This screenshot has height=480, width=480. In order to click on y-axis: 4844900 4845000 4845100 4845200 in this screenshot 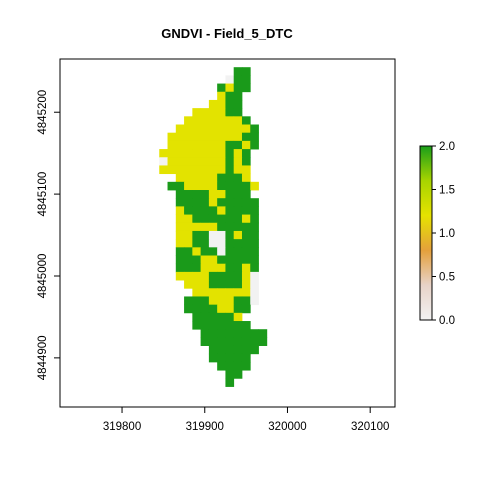, I will do `click(49, 235)`.